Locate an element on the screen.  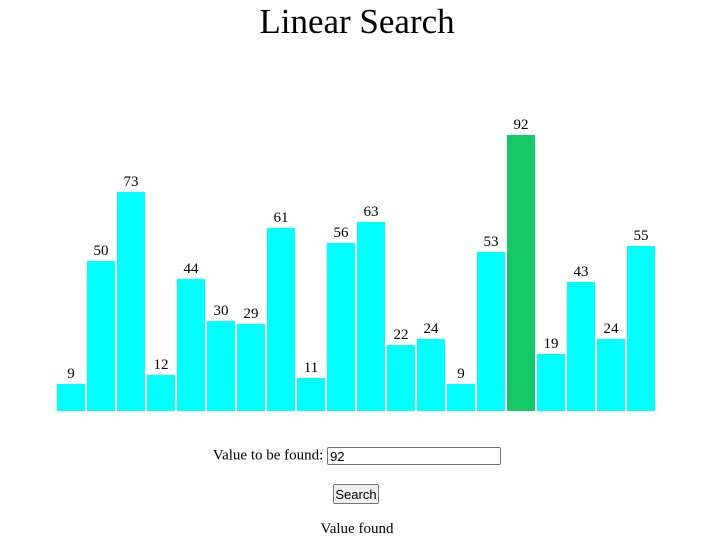
bar-label: 44 is located at coordinates (192, 269).